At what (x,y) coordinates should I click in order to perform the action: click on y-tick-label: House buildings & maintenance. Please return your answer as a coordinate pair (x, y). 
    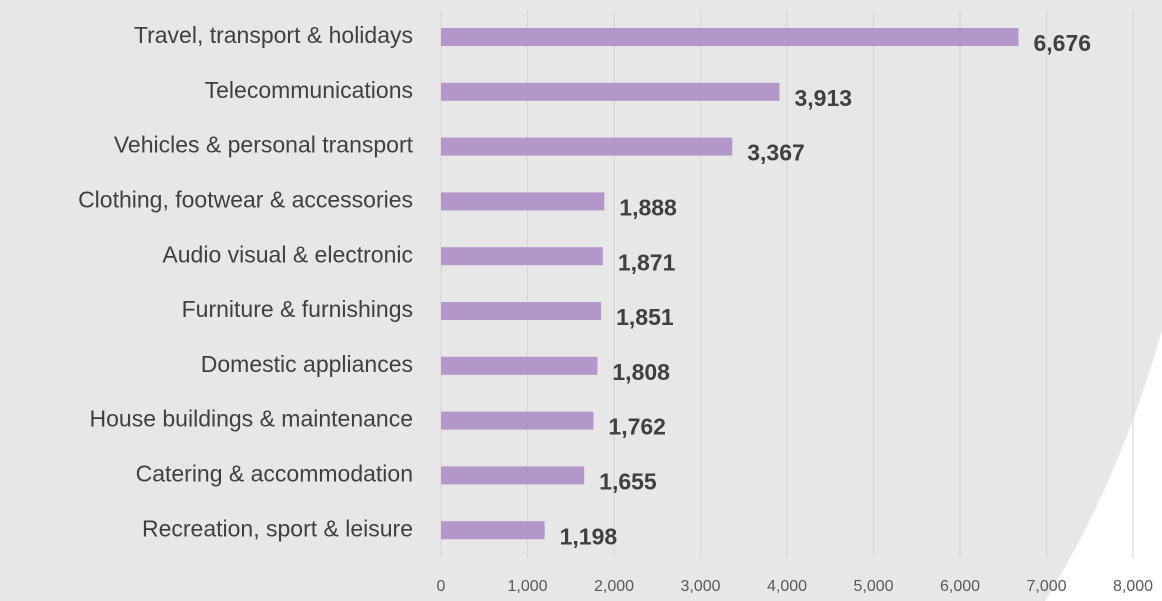
    Looking at the image, I should click on (251, 419).